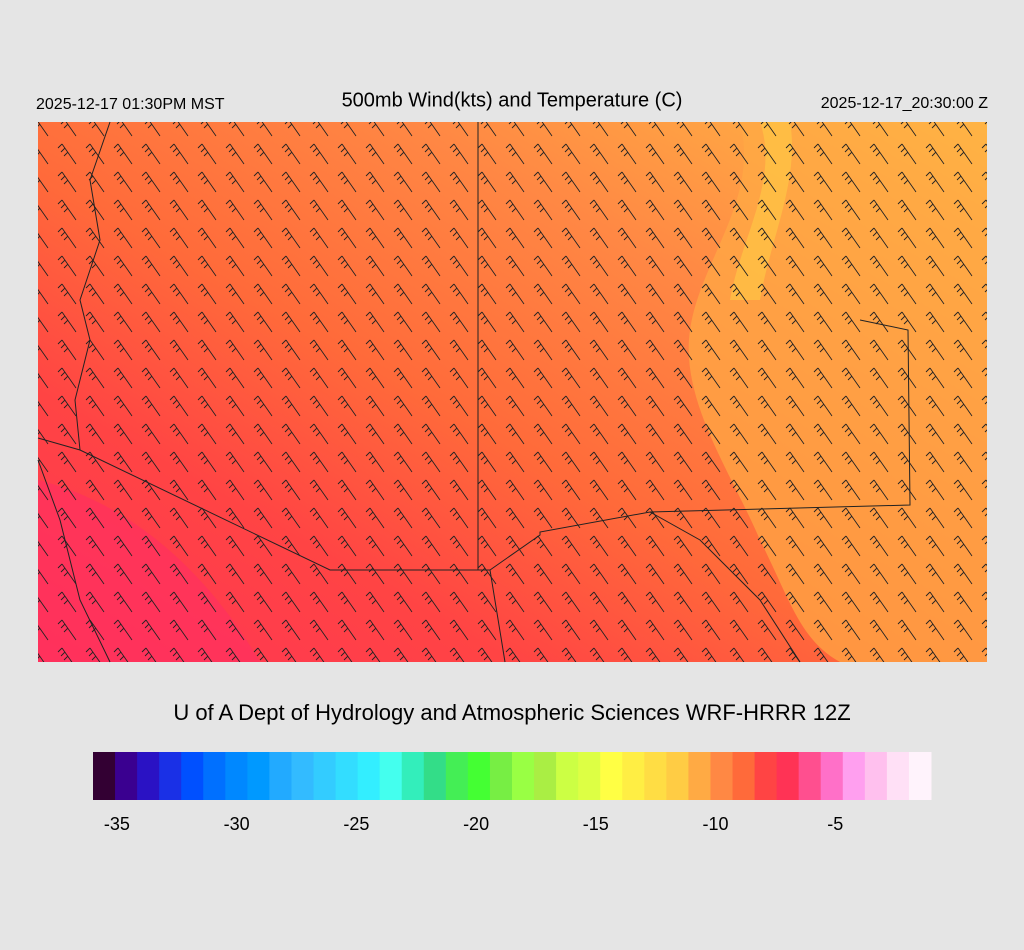 The height and width of the screenshot is (950, 1024). What do you see at coordinates (835, 824) in the screenshot?
I see `colorbar-tick-label: -5` at bounding box center [835, 824].